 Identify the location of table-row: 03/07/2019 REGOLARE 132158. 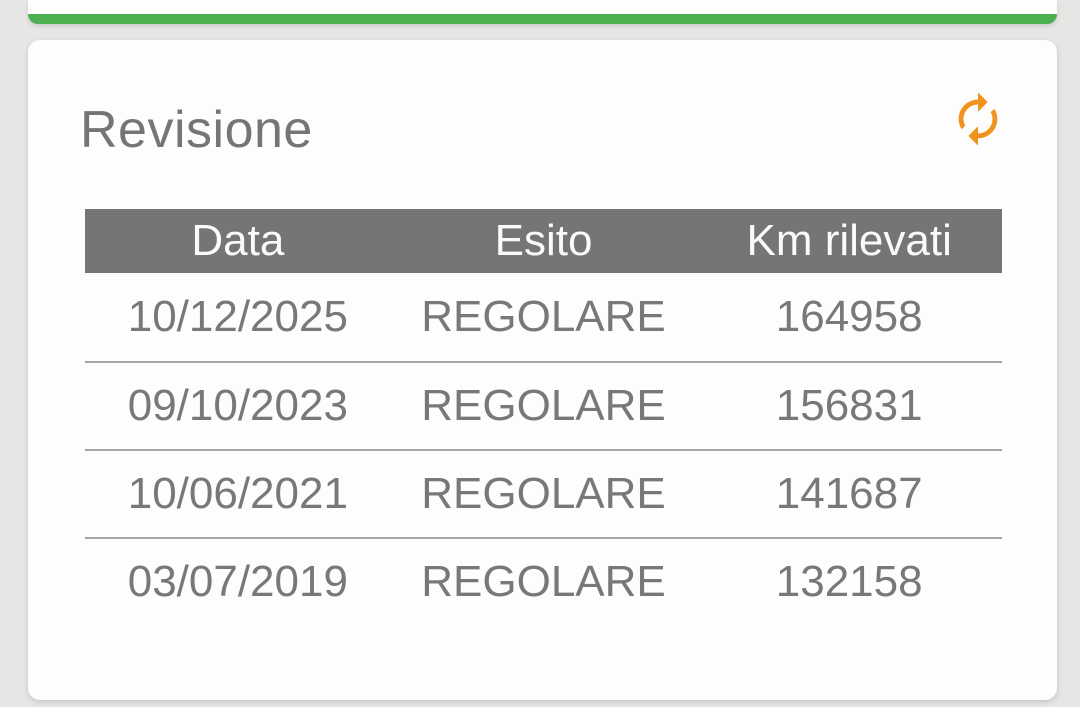
(543, 581).